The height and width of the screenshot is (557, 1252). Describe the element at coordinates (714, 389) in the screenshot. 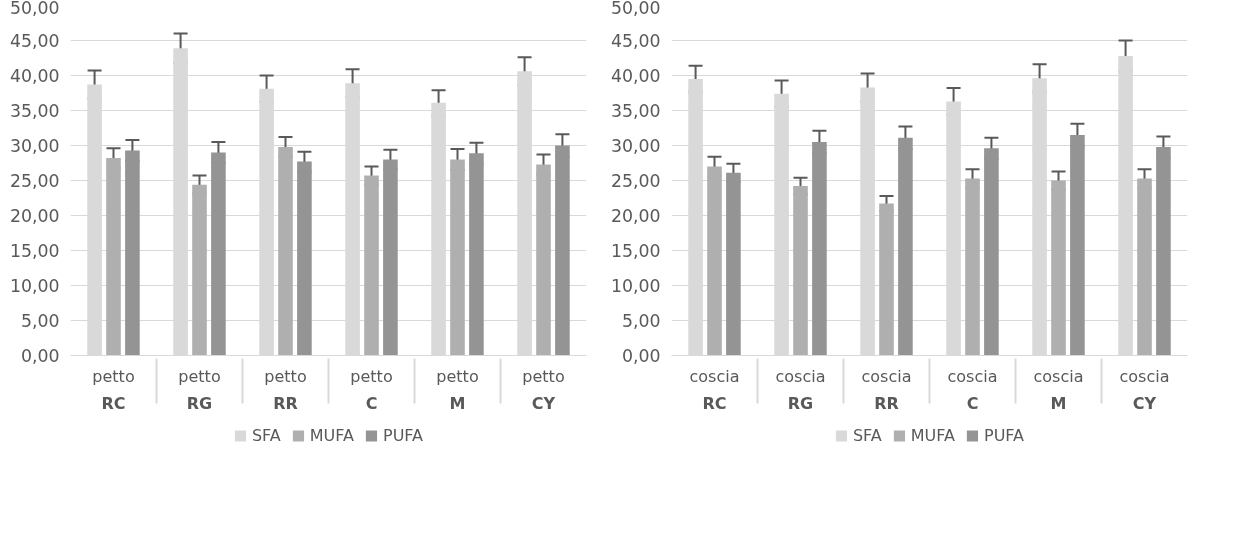

I see `category-label: coscia RC` at that location.